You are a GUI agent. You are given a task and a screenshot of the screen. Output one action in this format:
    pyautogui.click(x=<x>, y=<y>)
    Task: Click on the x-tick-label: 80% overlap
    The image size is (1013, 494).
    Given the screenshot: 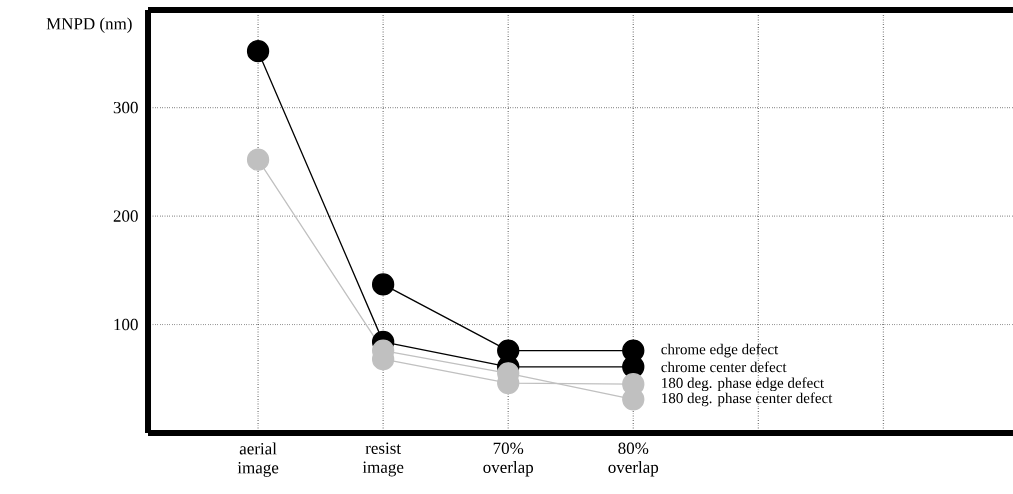 What is the action you would take?
    pyautogui.click(x=633, y=459)
    